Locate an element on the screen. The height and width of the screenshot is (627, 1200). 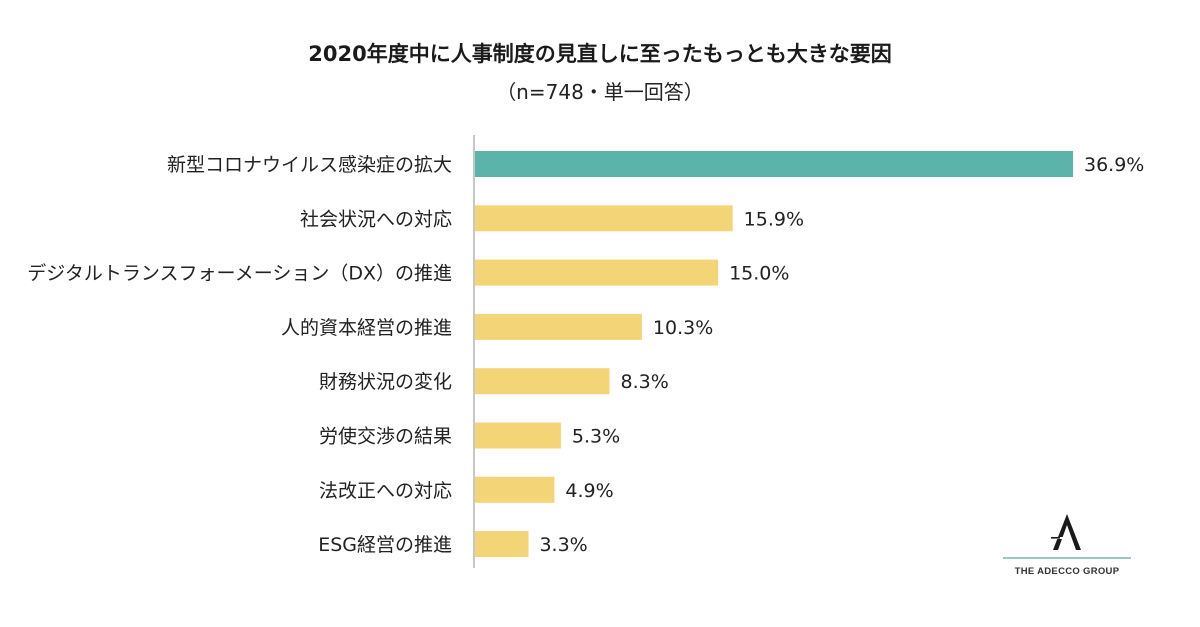
category-label: 労使交渉の結果 is located at coordinates (385, 437).